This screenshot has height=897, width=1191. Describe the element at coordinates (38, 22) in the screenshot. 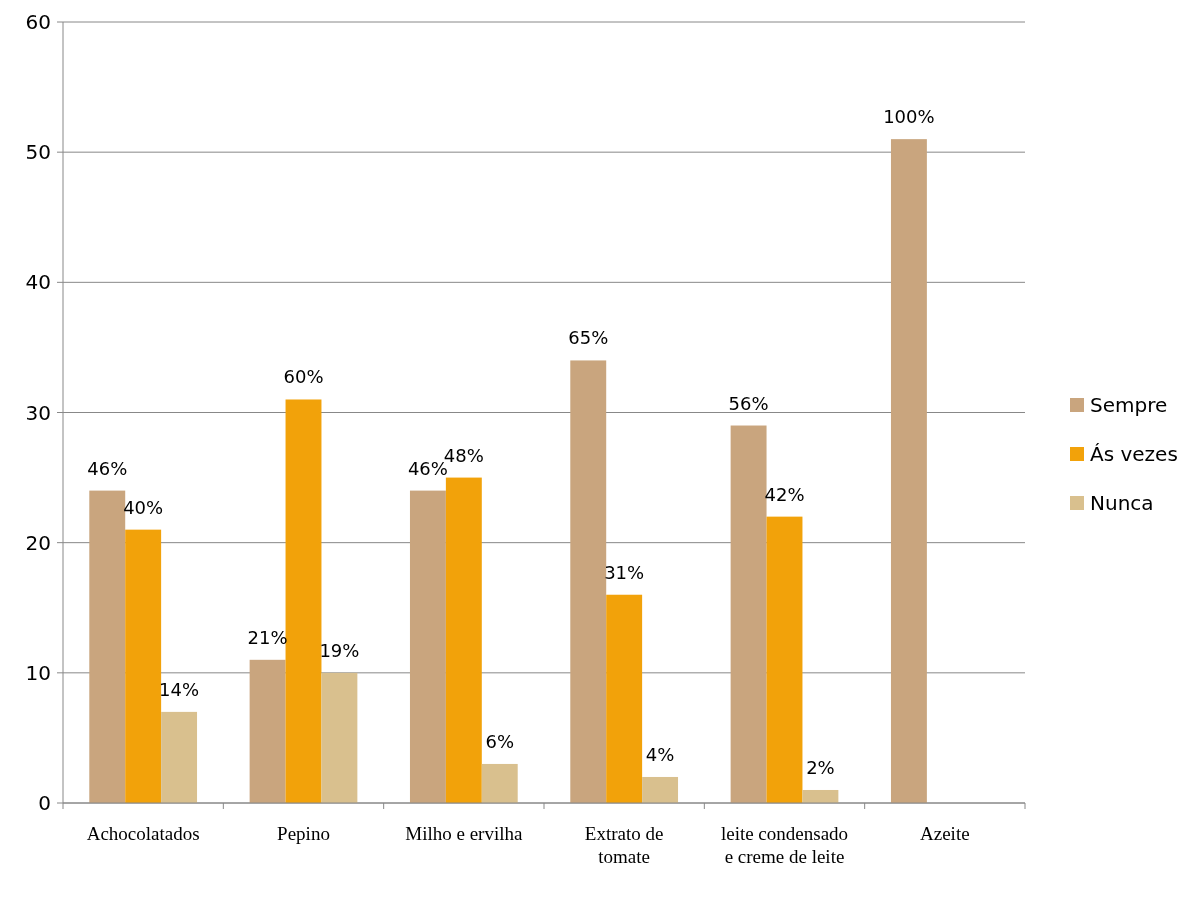

I see `y-tick-label: 60` at that location.